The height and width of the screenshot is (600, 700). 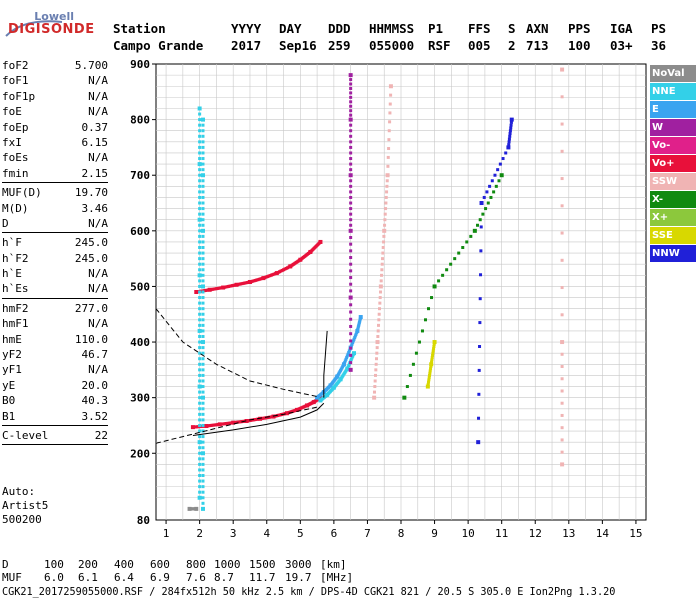 I want to click on legend-entry: NNE, so click(x=673, y=91).